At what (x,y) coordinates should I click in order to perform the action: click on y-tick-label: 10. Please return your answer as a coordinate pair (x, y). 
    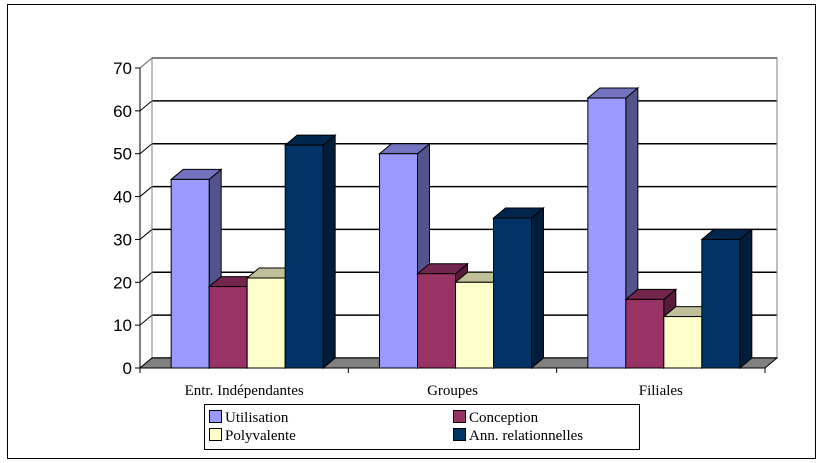
    Looking at the image, I should click on (122, 325).